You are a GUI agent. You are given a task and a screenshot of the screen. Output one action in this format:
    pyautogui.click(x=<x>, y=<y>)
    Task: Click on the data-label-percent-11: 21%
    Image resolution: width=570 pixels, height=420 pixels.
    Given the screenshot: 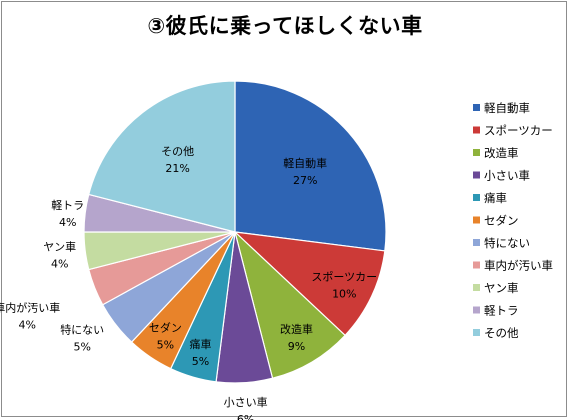 What is the action you would take?
    pyautogui.click(x=177, y=168)
    